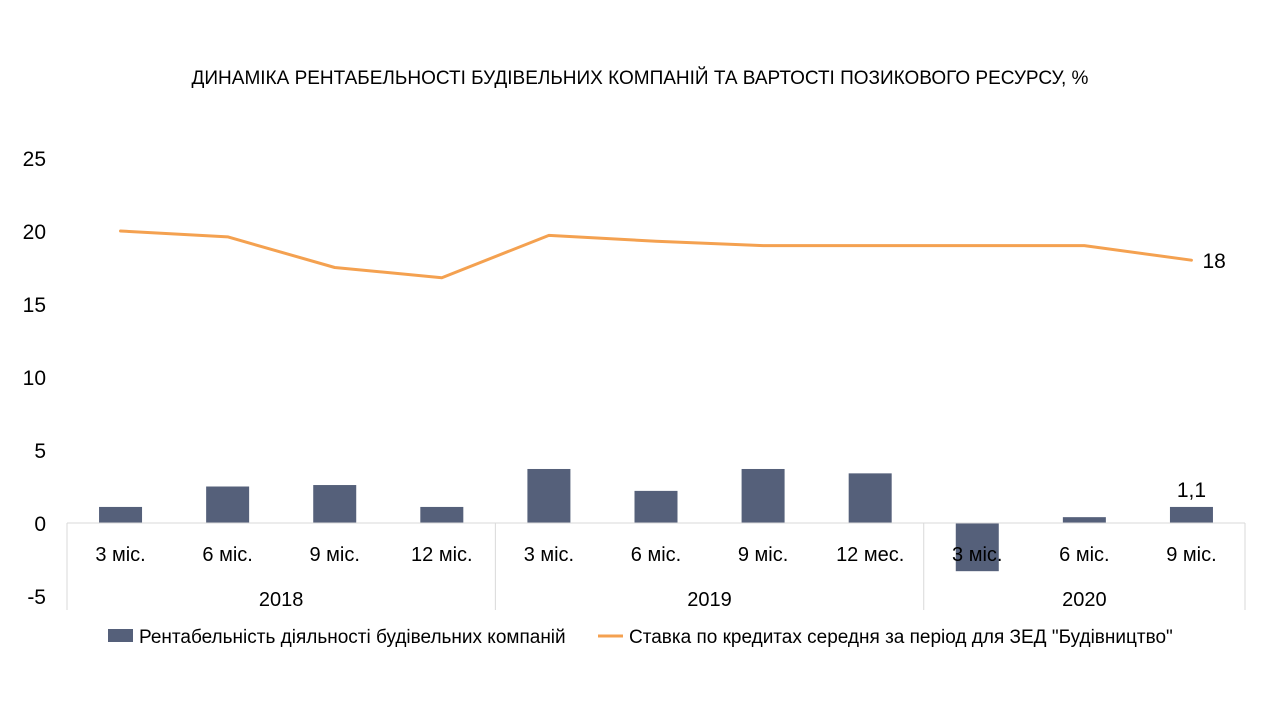 This screenshot has height=720, width=1280. I want to click on line-series-path, so click(656, 254).